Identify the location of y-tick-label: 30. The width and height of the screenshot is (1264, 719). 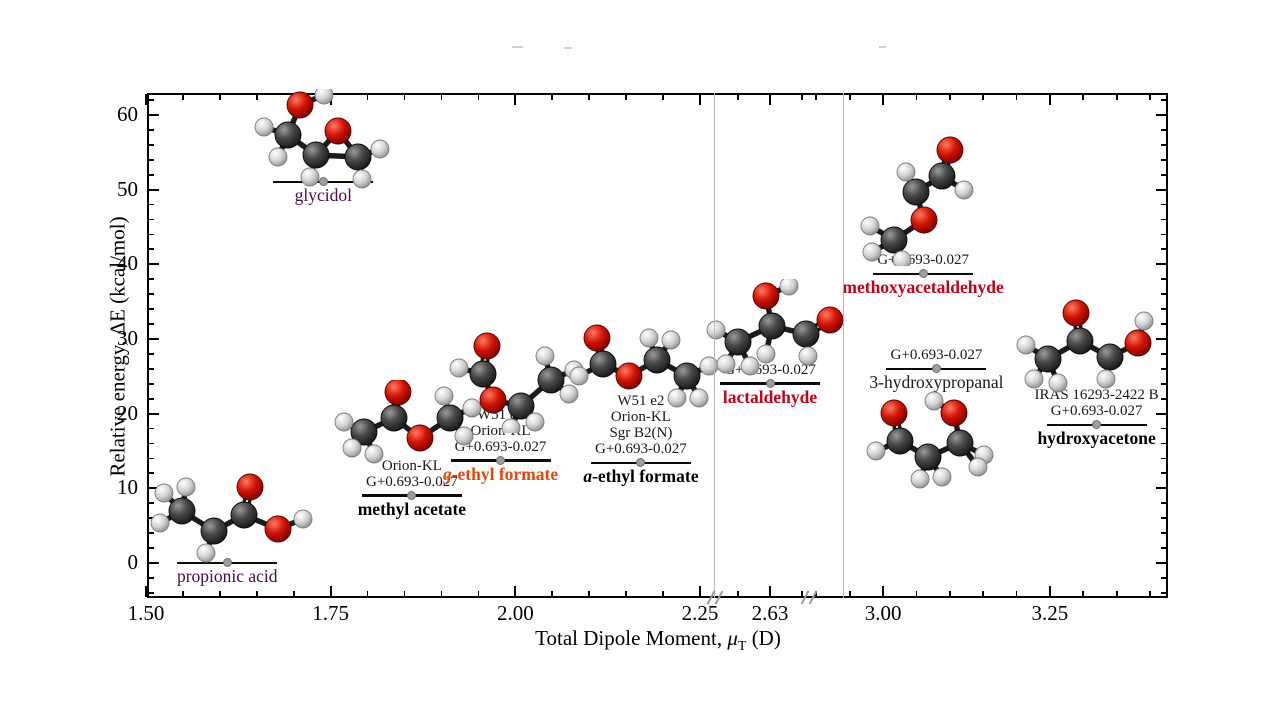
(127, 337).